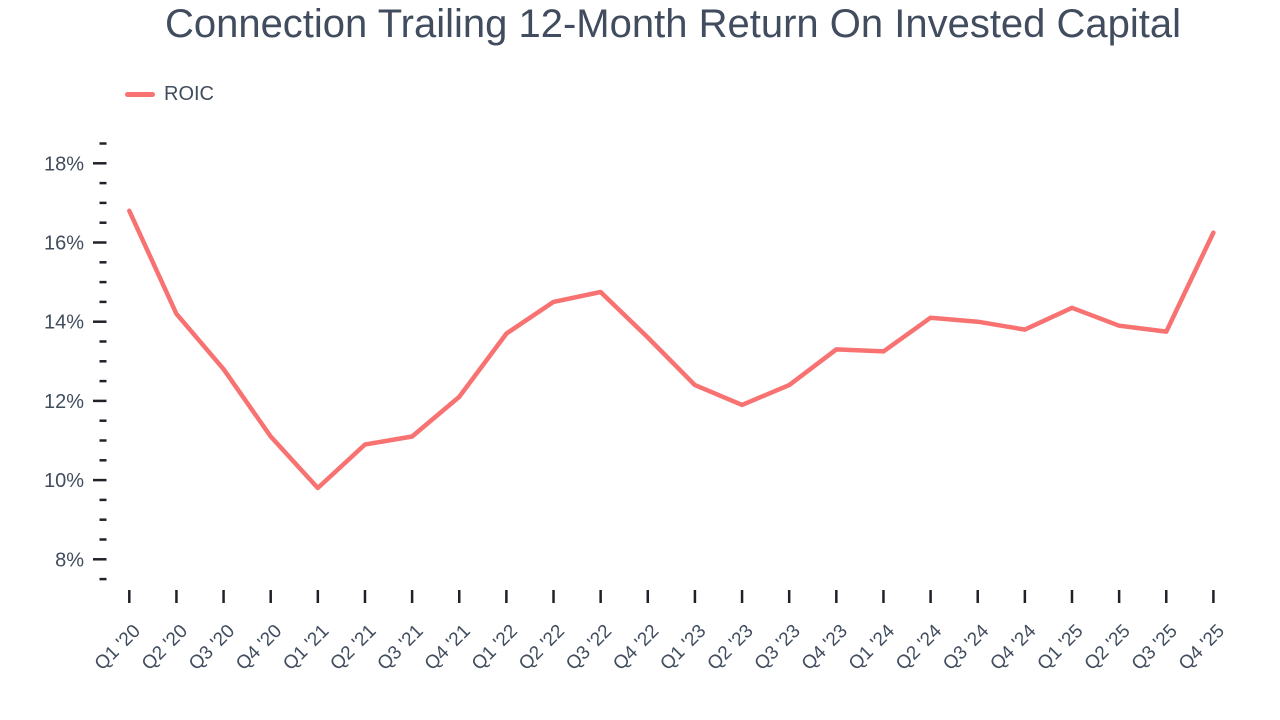 The image size is (1280, 720). Describe the element at coordinates (165, 648) in the screenshot. I see `x-axis-label: Q2 '20` at that location.